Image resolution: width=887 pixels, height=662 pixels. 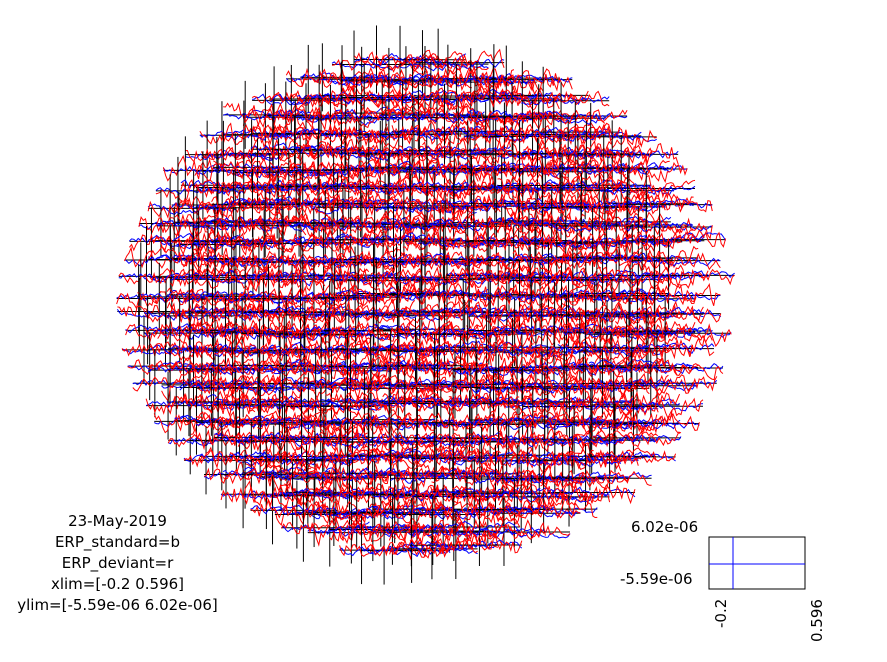 I want to click on scale-x-right-label: 0.596, so click(x=817, y=620).